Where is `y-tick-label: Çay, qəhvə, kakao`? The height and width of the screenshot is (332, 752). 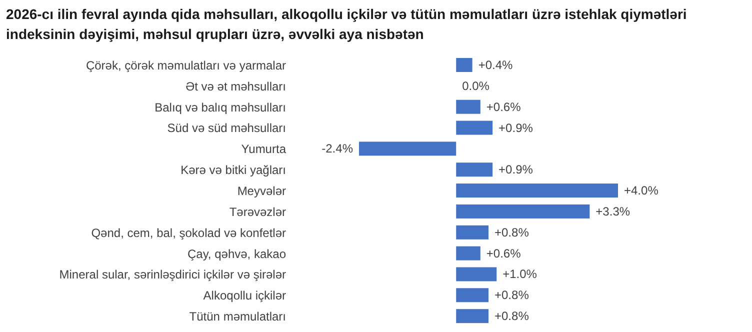 y-tick-label: Çay, qəhvə, kakao is located at coordinates (236, 253).